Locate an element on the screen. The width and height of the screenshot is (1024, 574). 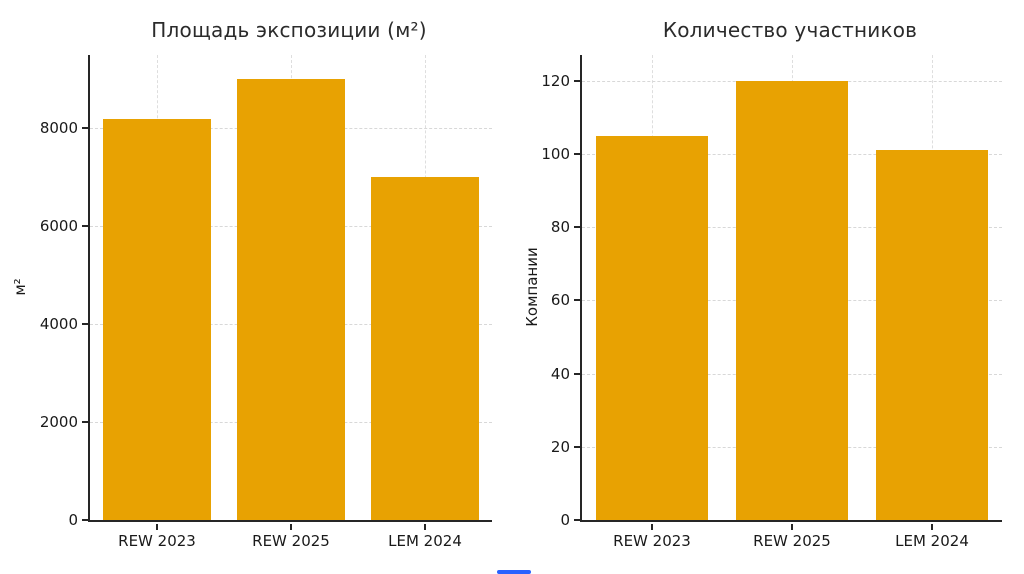
y-tick-label: 120 is located at coordinates (555, 80).